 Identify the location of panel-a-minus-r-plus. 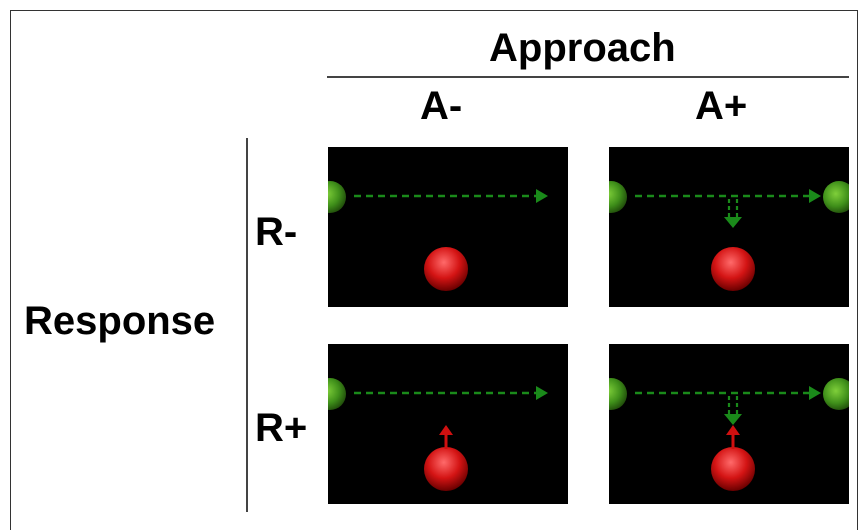
(448, 424).